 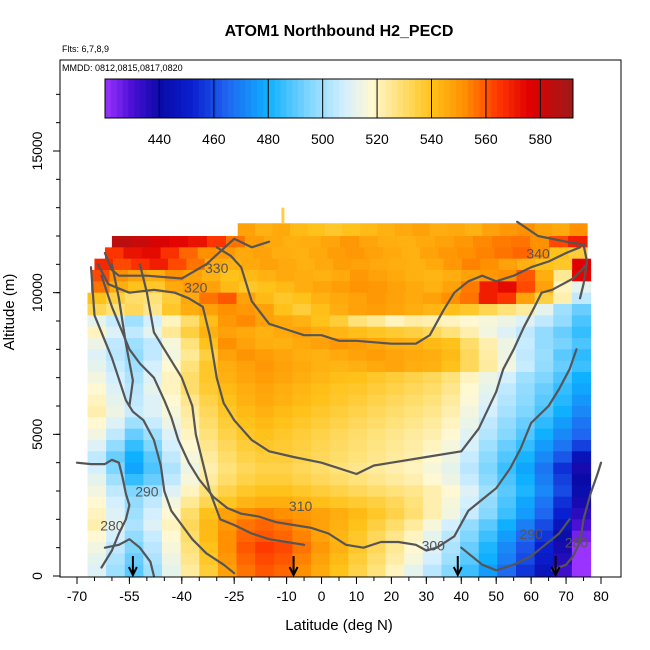 I want to click on contour-line, so click(x=222, y=404).